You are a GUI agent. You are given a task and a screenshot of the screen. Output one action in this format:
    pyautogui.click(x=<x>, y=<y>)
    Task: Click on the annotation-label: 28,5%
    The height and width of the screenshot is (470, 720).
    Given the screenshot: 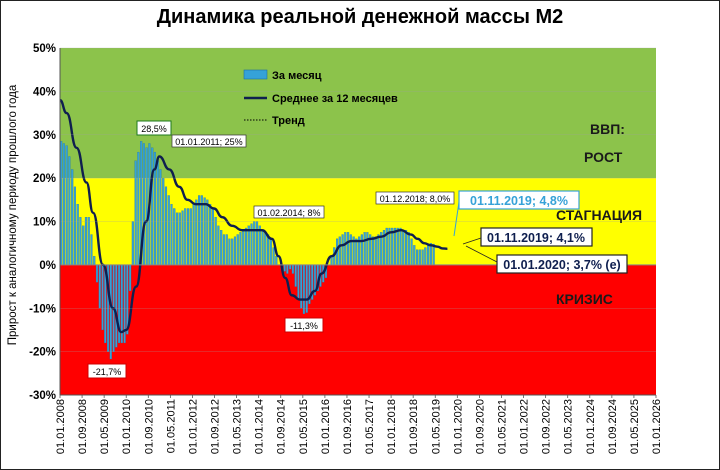 What is the action you would take?
    pyautogui.click(x=154, y=129)
    